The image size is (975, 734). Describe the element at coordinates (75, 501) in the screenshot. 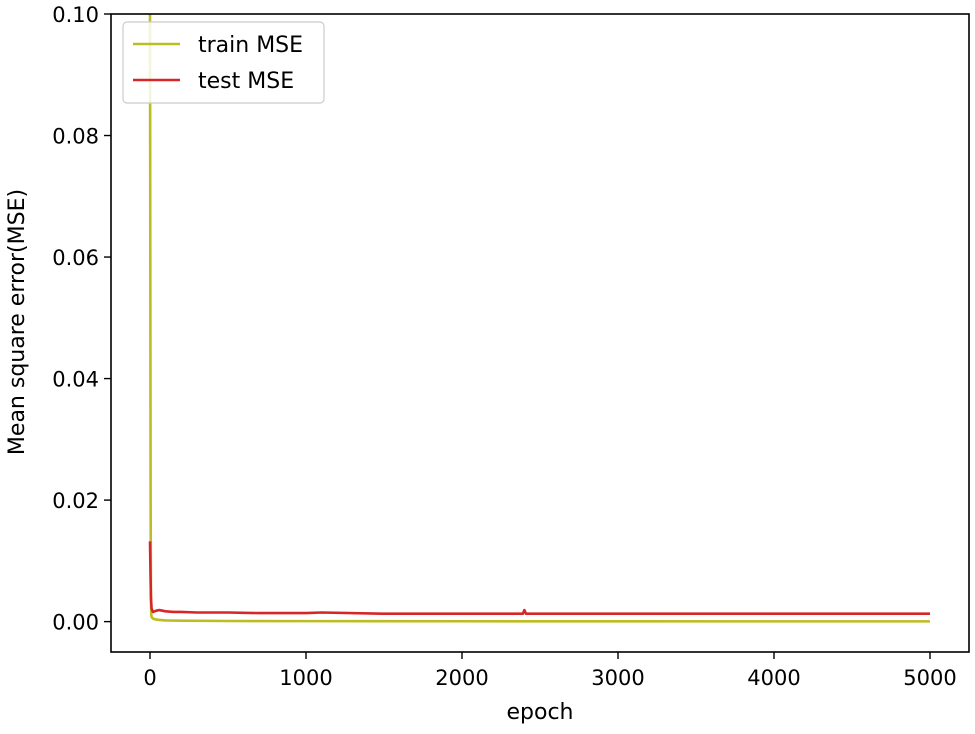

I see `y-tick-label: 0.02` at that location.